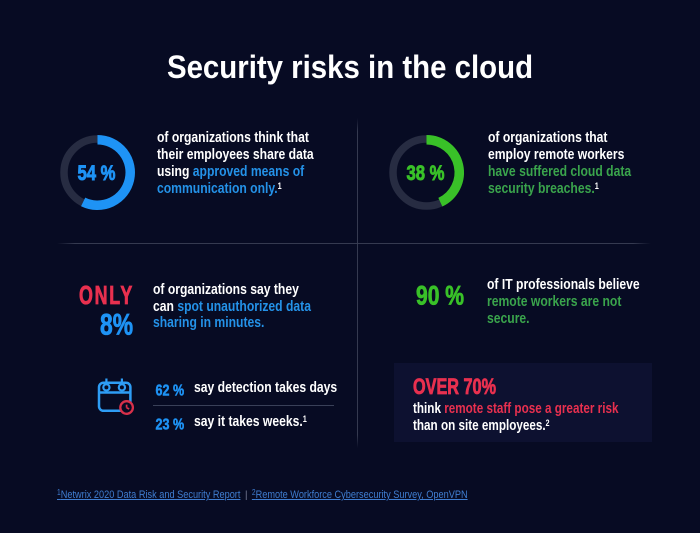 The image size is (700, 533). Describe the element at coordinates (440, 295) in the screenshot. I see `svg-text: 90 %` at that location.